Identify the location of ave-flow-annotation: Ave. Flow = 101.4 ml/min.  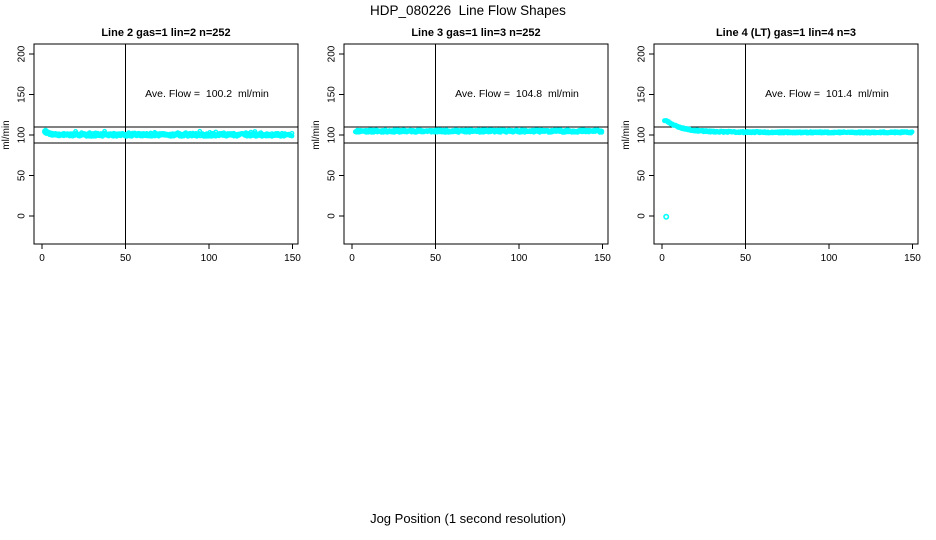
(827, 94).